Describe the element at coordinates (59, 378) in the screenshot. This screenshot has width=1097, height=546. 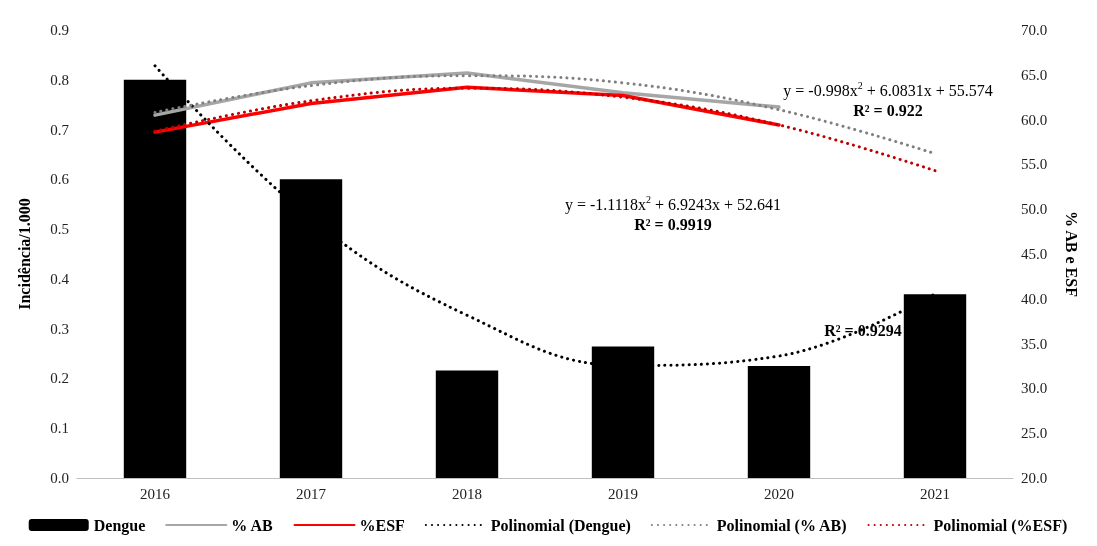
I see `y-tick-label: 0.2` at that location.